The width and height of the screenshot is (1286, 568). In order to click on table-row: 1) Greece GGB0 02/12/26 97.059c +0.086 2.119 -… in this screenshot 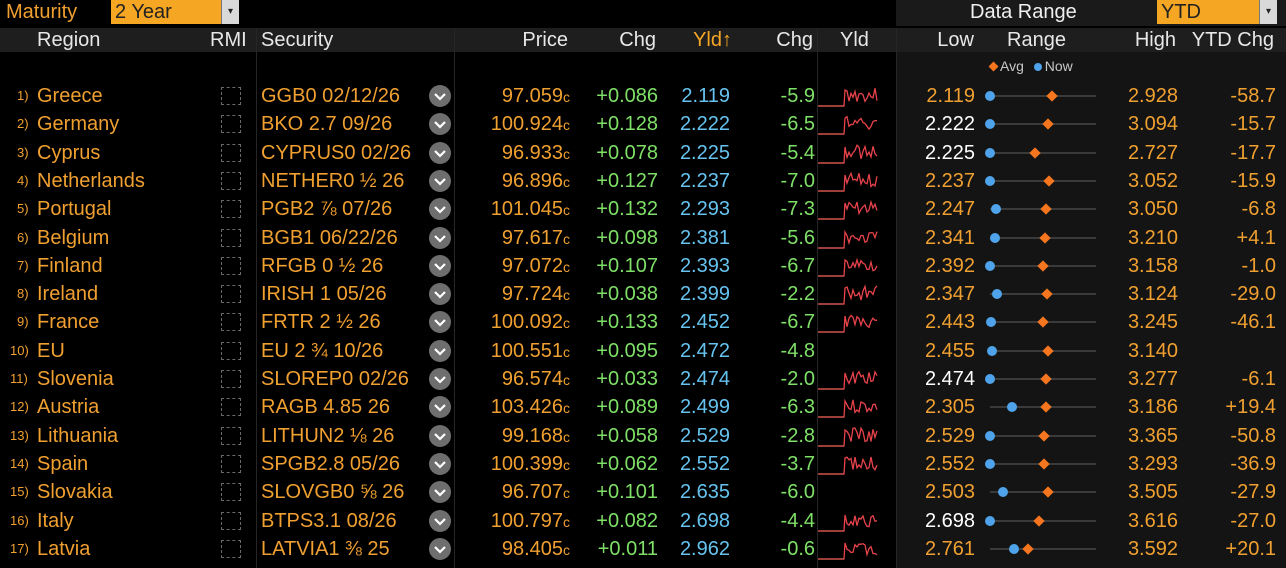, I will do `click(643, 96)`.